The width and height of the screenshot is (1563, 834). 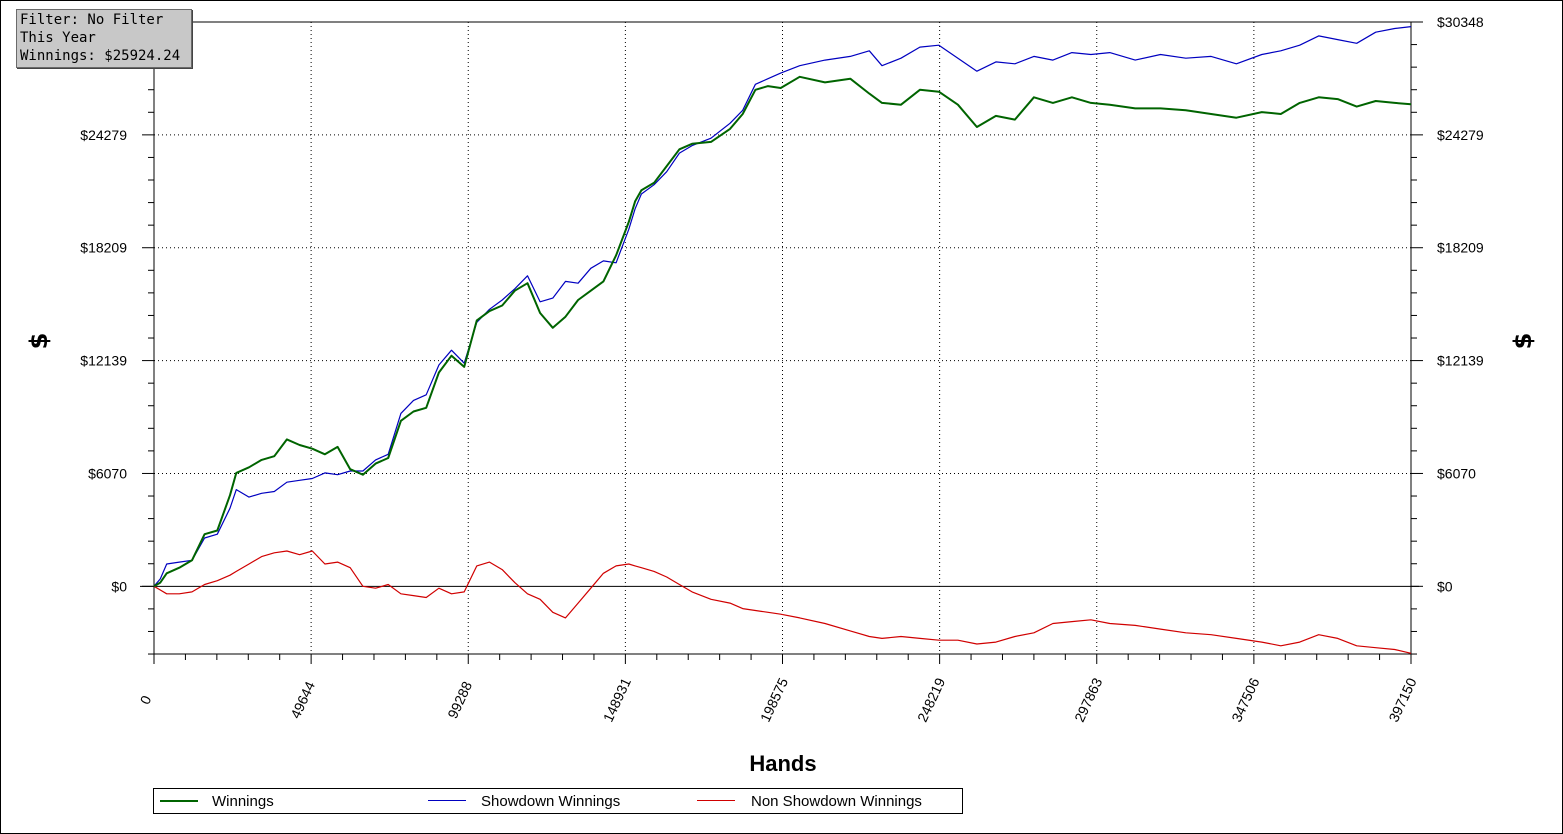 I want to click on y-tick-label-right: $0, so click(x=1445, y=586).